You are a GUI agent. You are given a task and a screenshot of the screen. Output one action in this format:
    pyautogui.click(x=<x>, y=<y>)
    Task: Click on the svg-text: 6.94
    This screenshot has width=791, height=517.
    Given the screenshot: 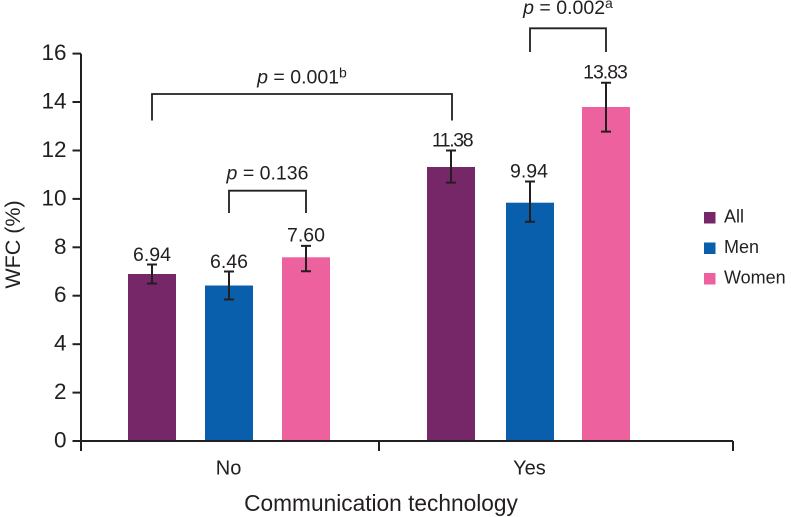 What is the action you would take?
    pyautogui.click(x=152, y=255)
    